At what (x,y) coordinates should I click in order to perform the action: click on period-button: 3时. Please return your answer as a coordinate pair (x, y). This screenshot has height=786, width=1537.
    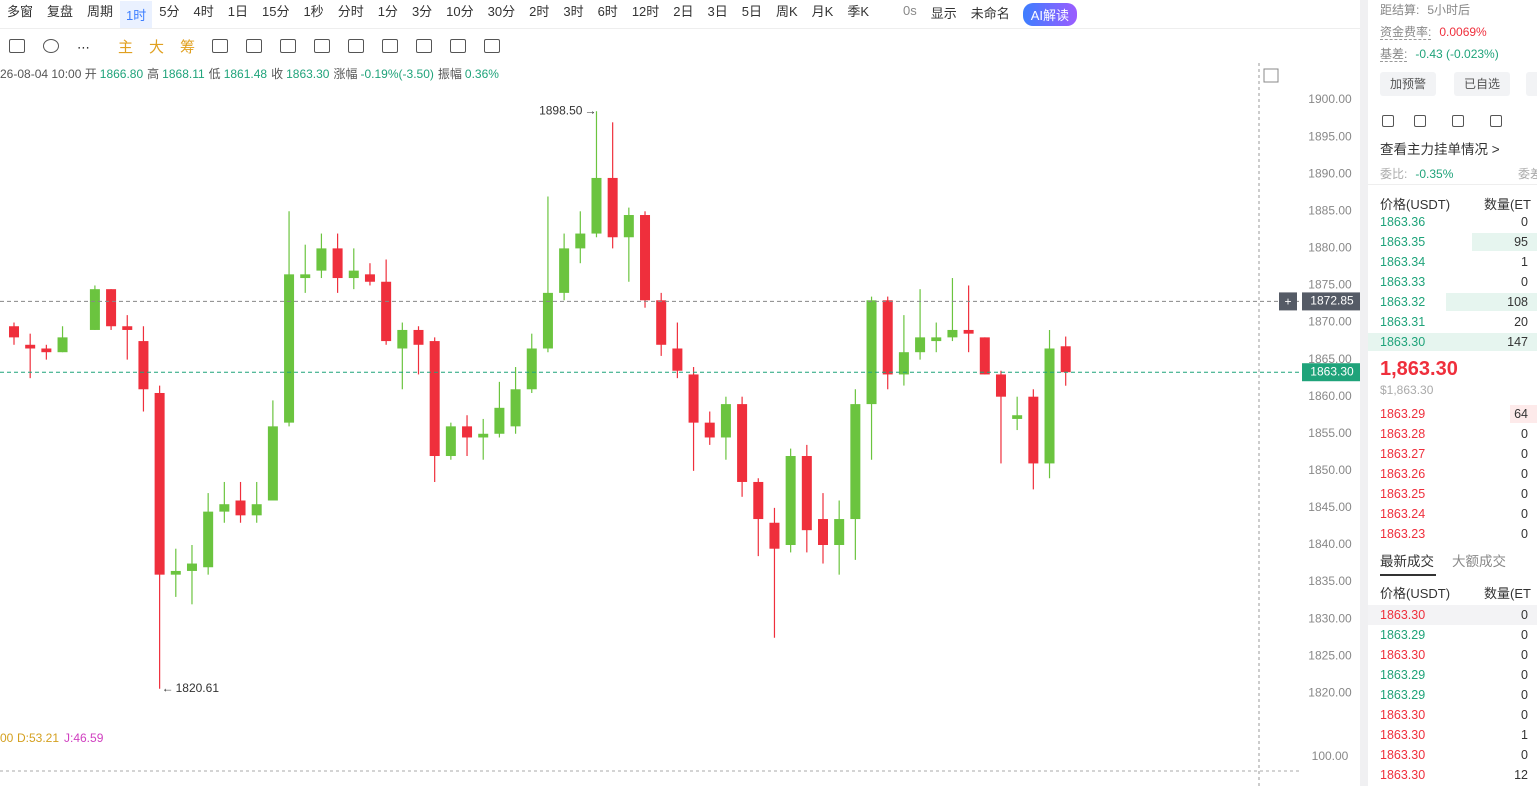
    Looking at the image, I should click on (573, 11).